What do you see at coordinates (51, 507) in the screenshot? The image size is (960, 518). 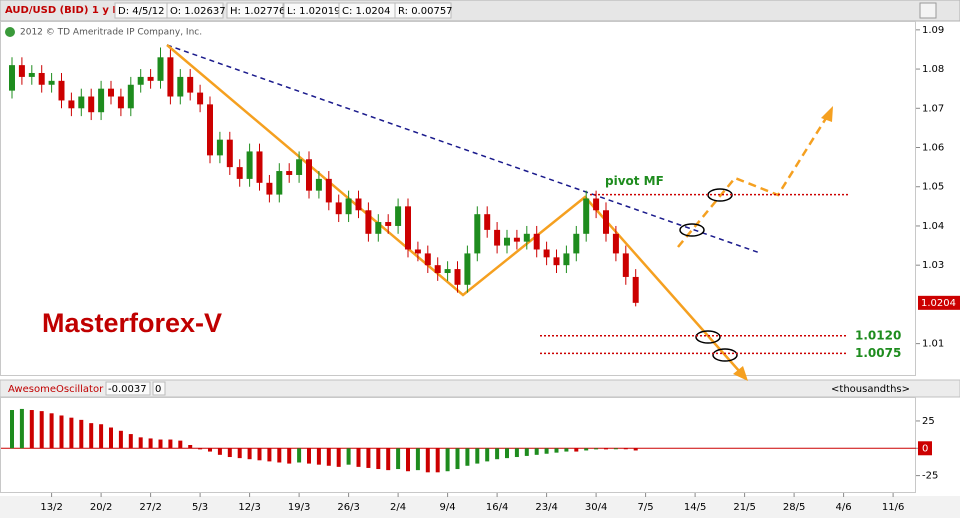 I see `x-tick-label: 13/2` at bounding box center [51, 507].